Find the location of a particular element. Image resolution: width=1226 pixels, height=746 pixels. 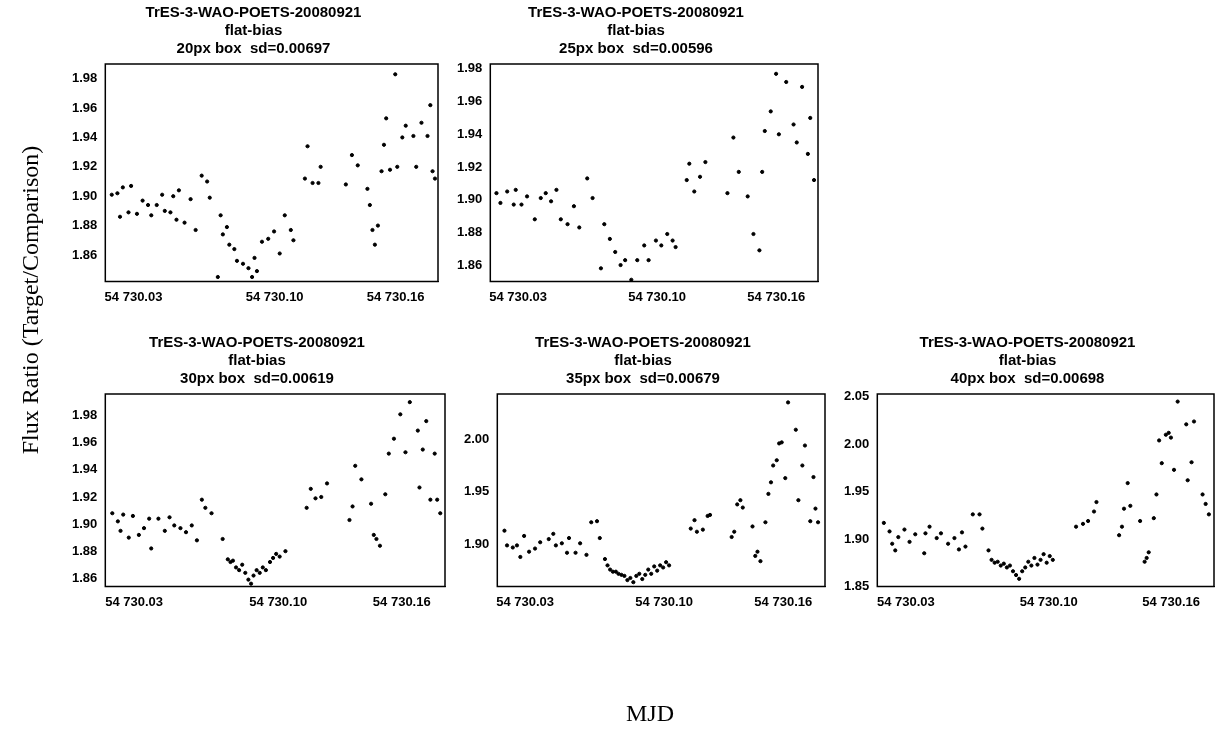

chart-subtitle: flat-bias 35px box sd=0.00679 is located at coordinates (643, 369).